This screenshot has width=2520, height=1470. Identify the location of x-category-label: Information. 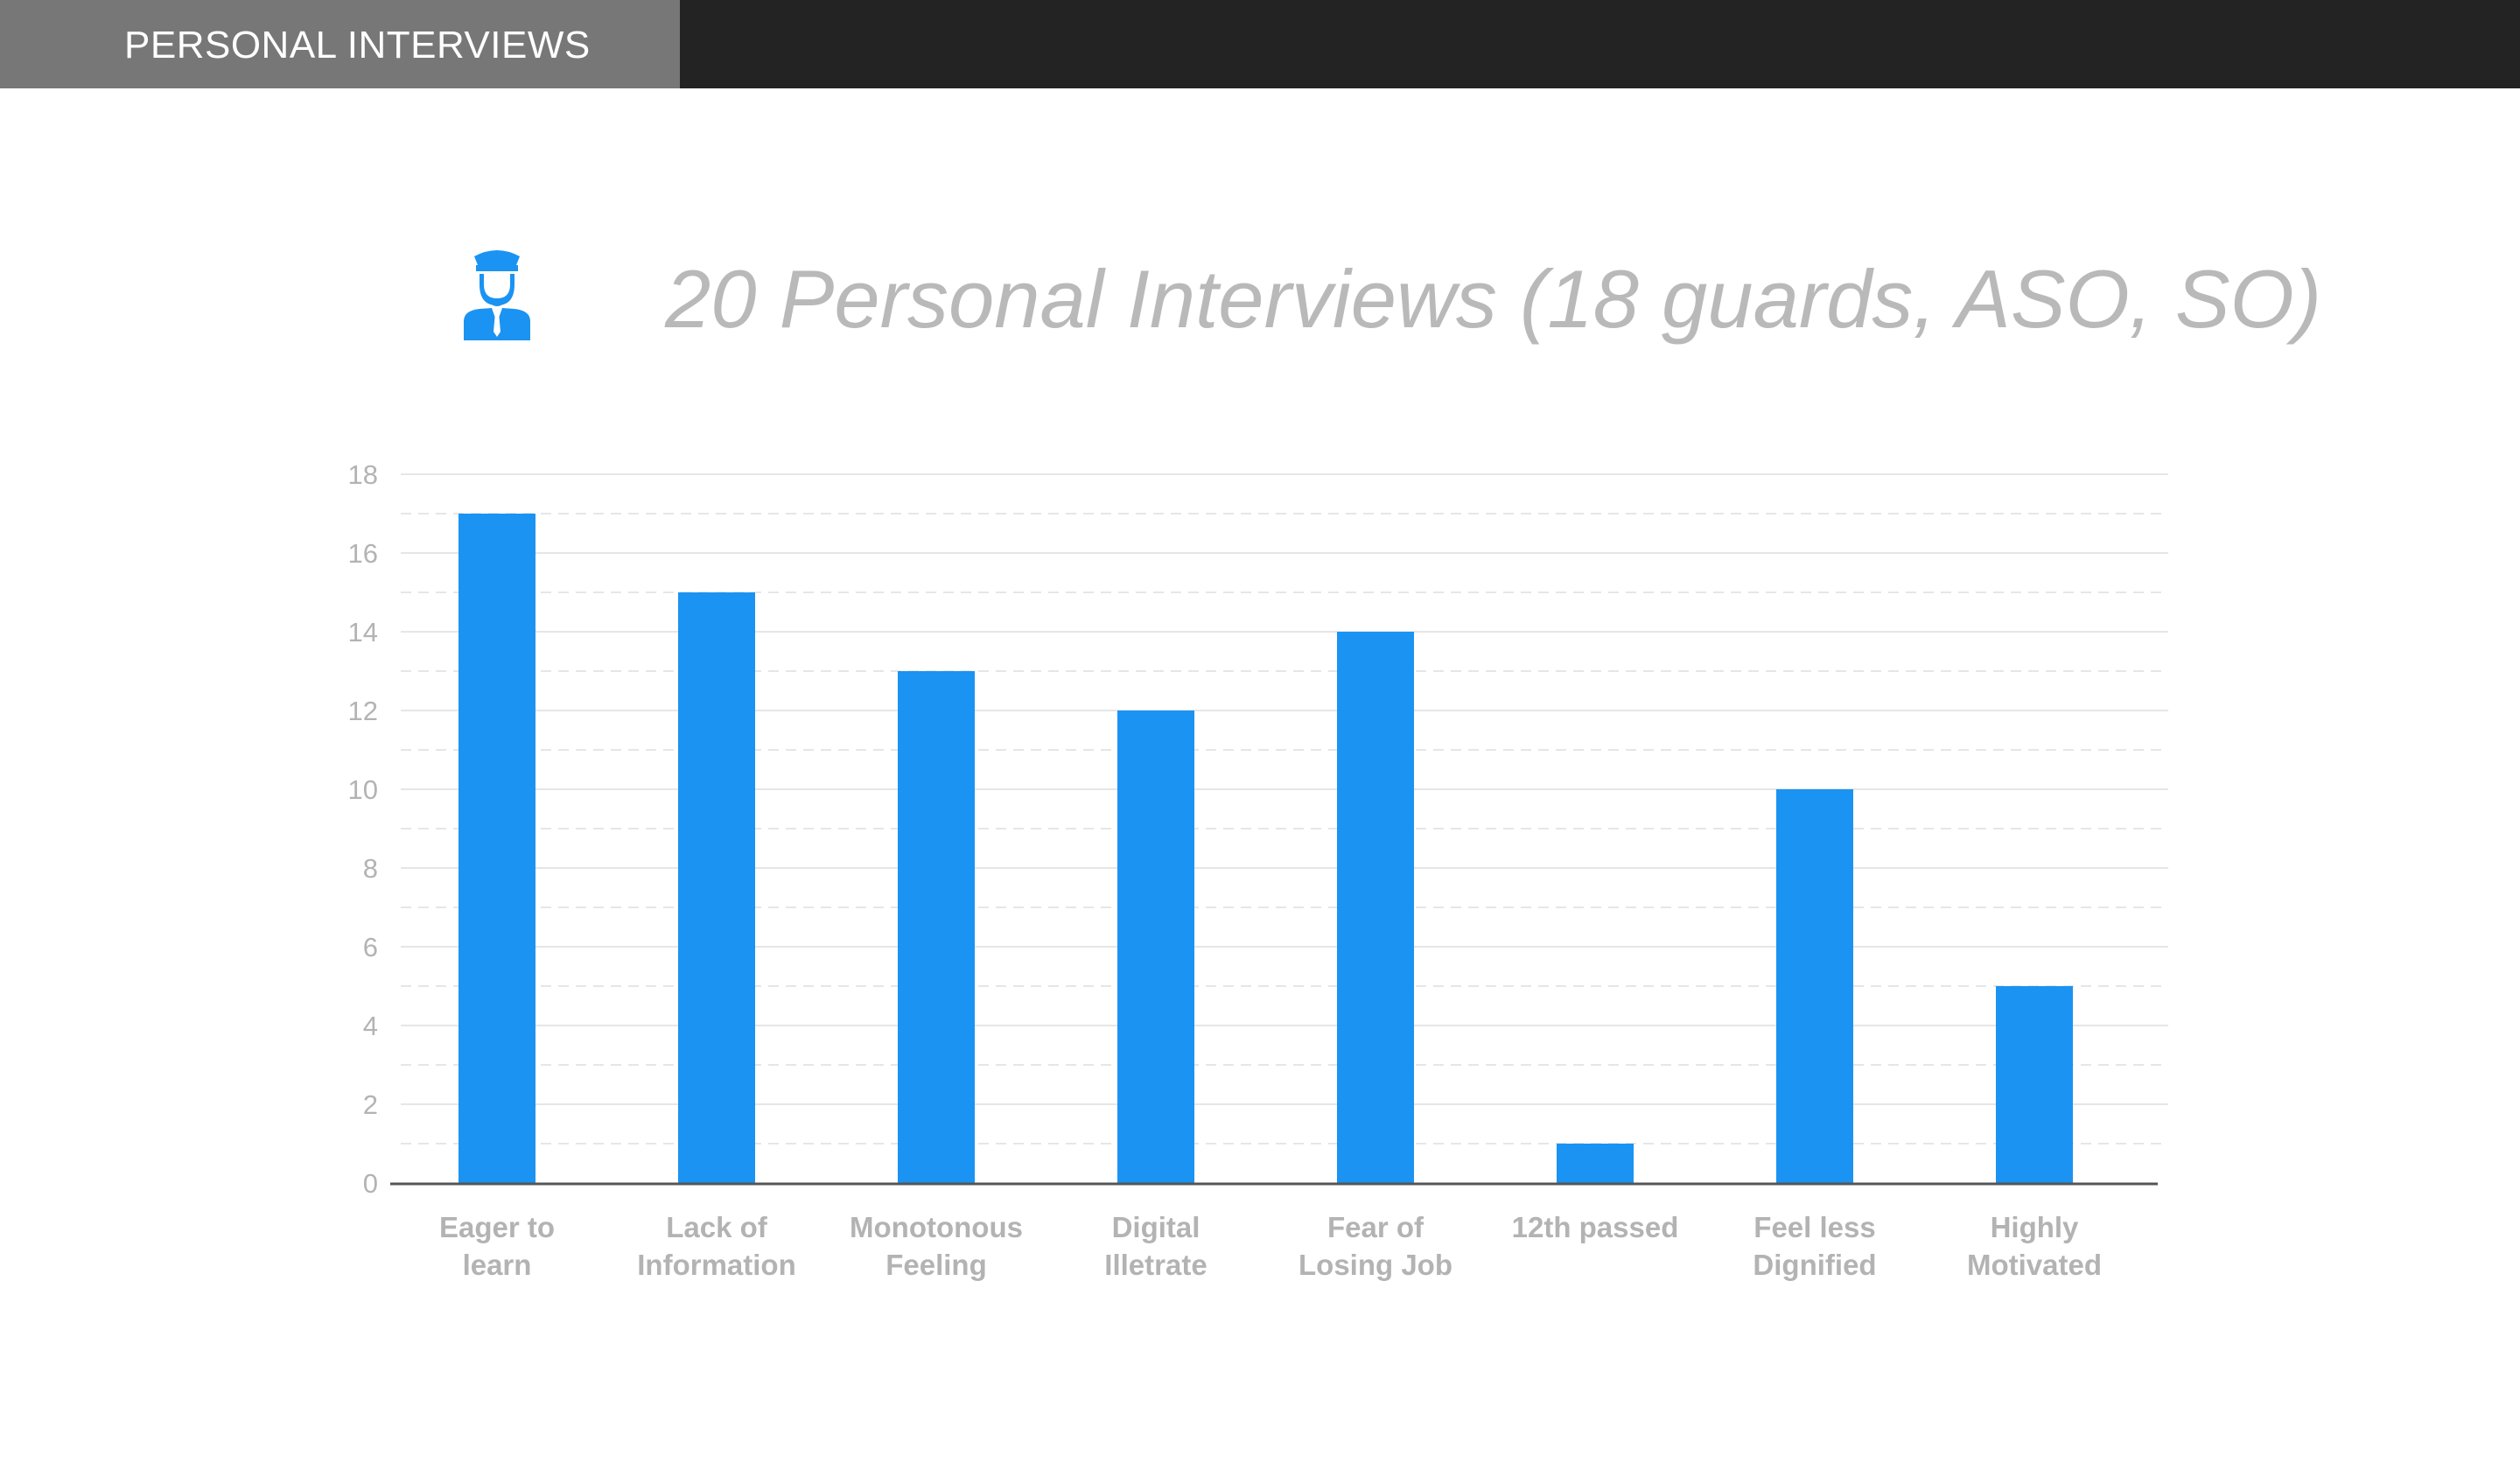
(716, 1265).